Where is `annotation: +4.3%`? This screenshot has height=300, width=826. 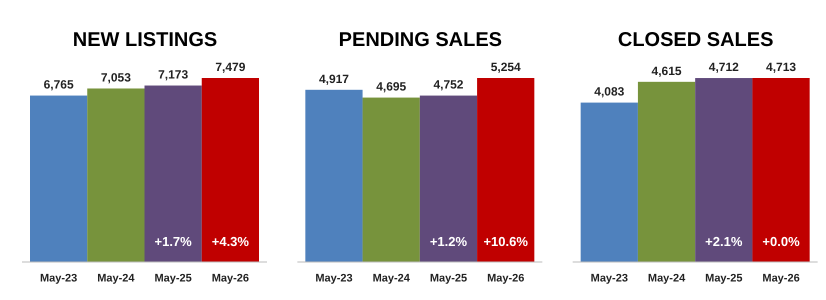
annotation: +4.3% is located at coordinates (231, 241).